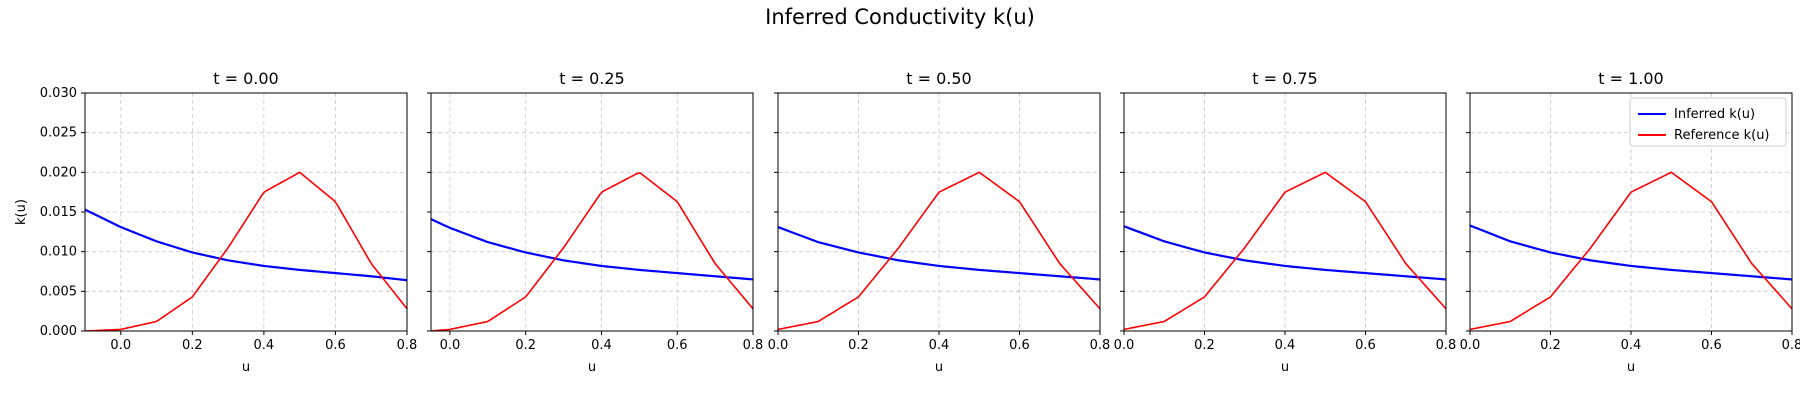  I want to click on panel-2: t = 0.25 0.0 0.2 0.4 0.6 0.8 u, so click(595, 222).